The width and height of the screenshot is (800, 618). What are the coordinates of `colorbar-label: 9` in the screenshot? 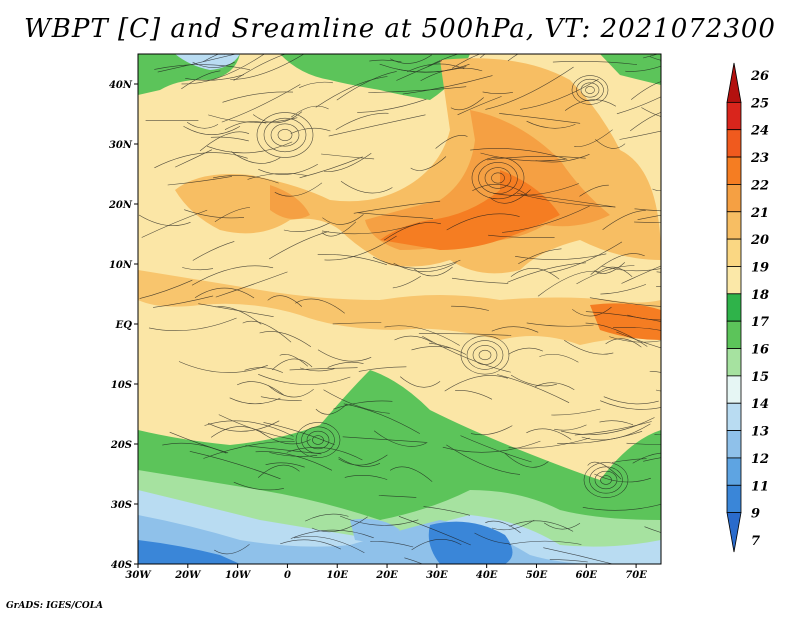 It's located at (755, 514).